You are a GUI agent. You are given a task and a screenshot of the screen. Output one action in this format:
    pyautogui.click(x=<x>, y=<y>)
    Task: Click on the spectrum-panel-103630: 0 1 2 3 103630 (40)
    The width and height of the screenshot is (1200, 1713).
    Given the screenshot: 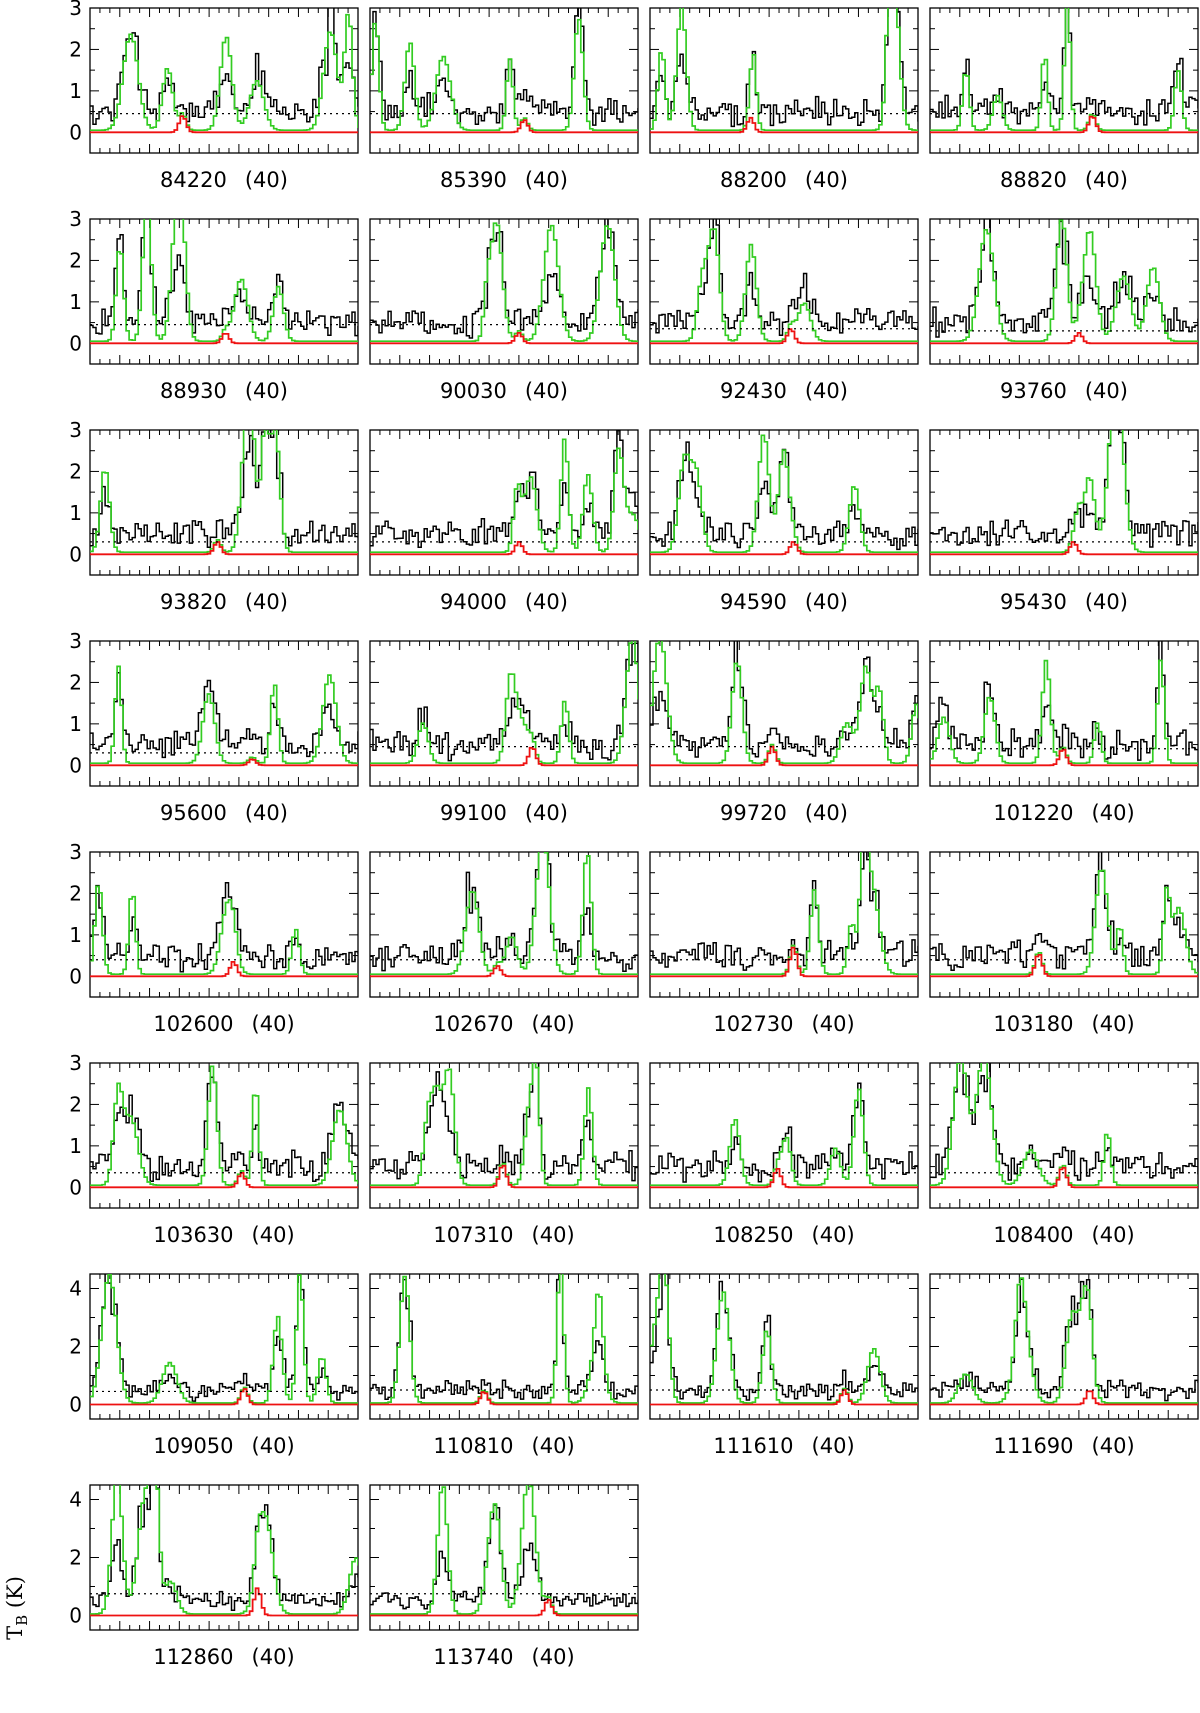 What is the action you would take?
    pyautogui.click(x=214, y=1149)
    